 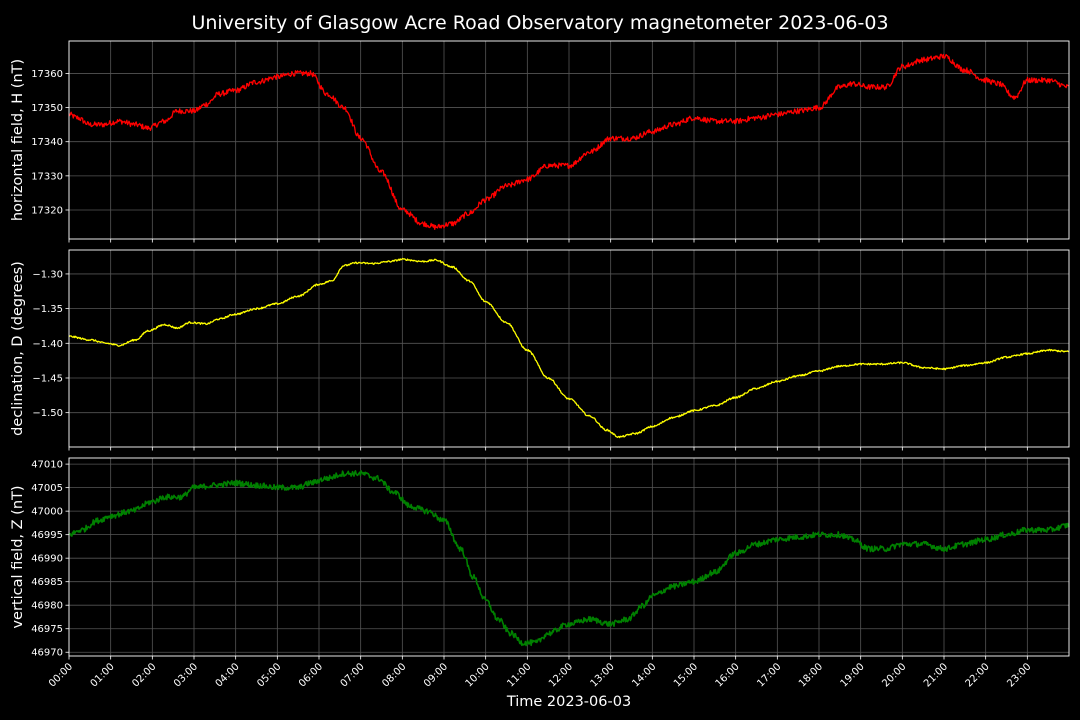 I want to click on y-tick-label: −1.35, so click(x=47, y=309).